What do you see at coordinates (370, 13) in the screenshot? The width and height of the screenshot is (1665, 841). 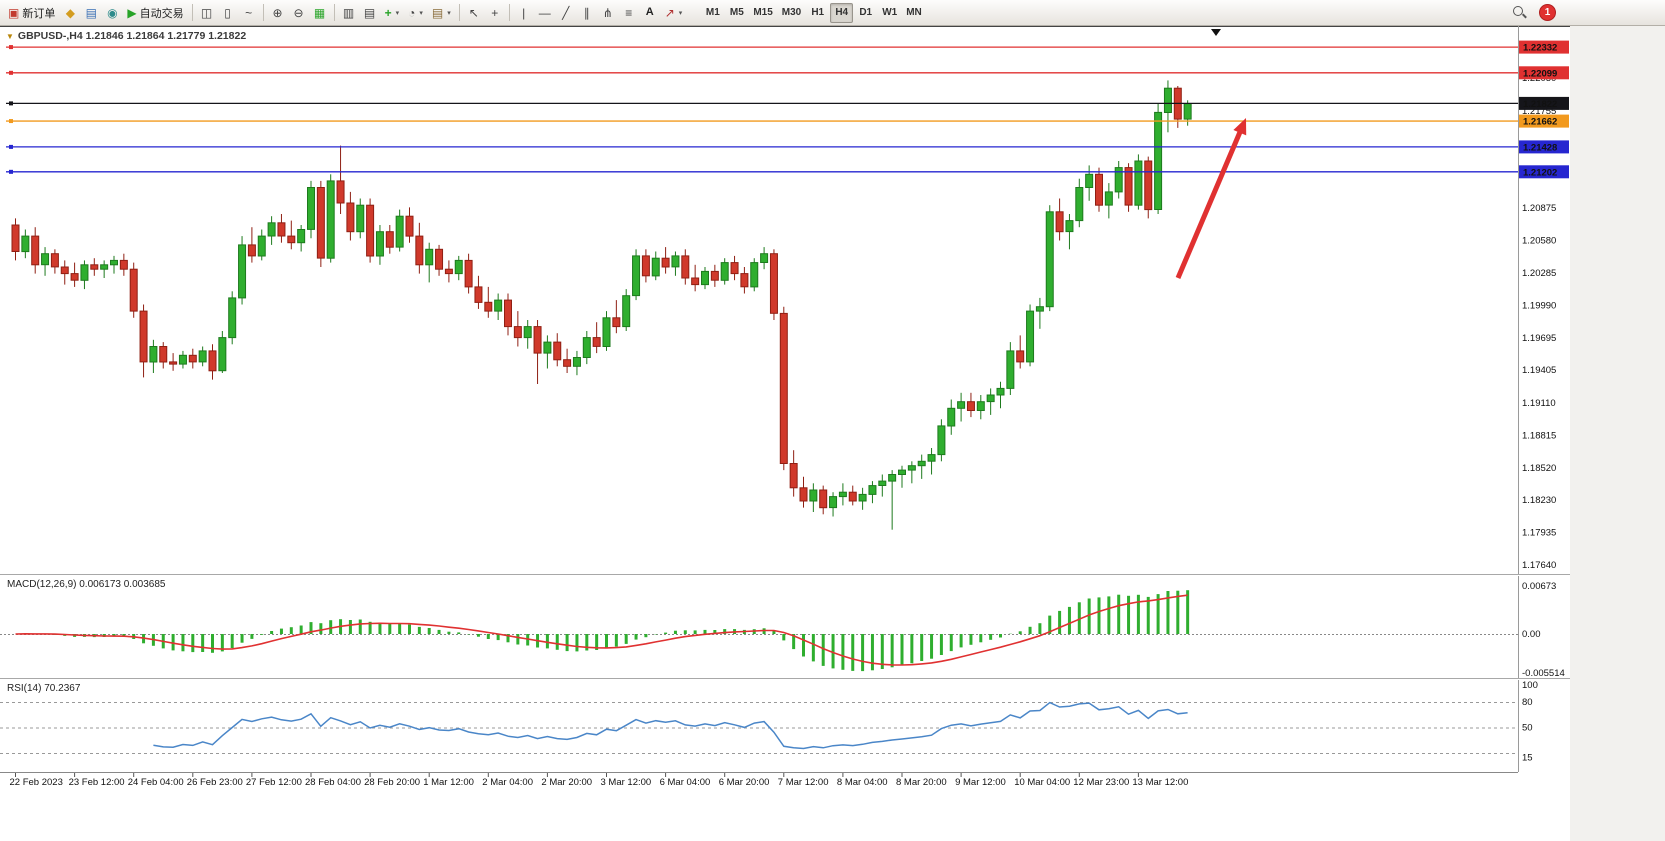 I see `cascade-windows-button: ▤` at bounding box center [370, 13].